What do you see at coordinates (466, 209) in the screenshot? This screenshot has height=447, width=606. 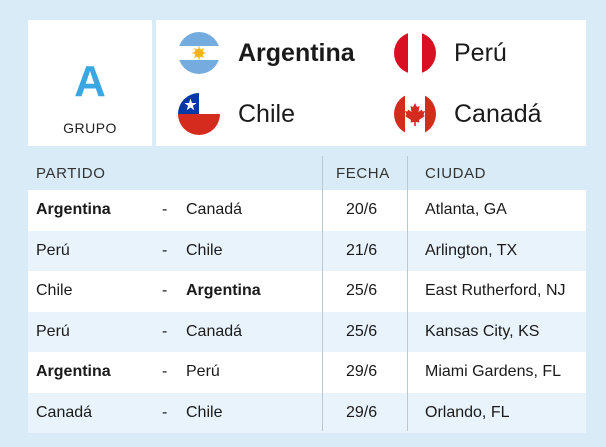 I see `city-cell: Atlanta, GA` at bounding box center [466, 209].